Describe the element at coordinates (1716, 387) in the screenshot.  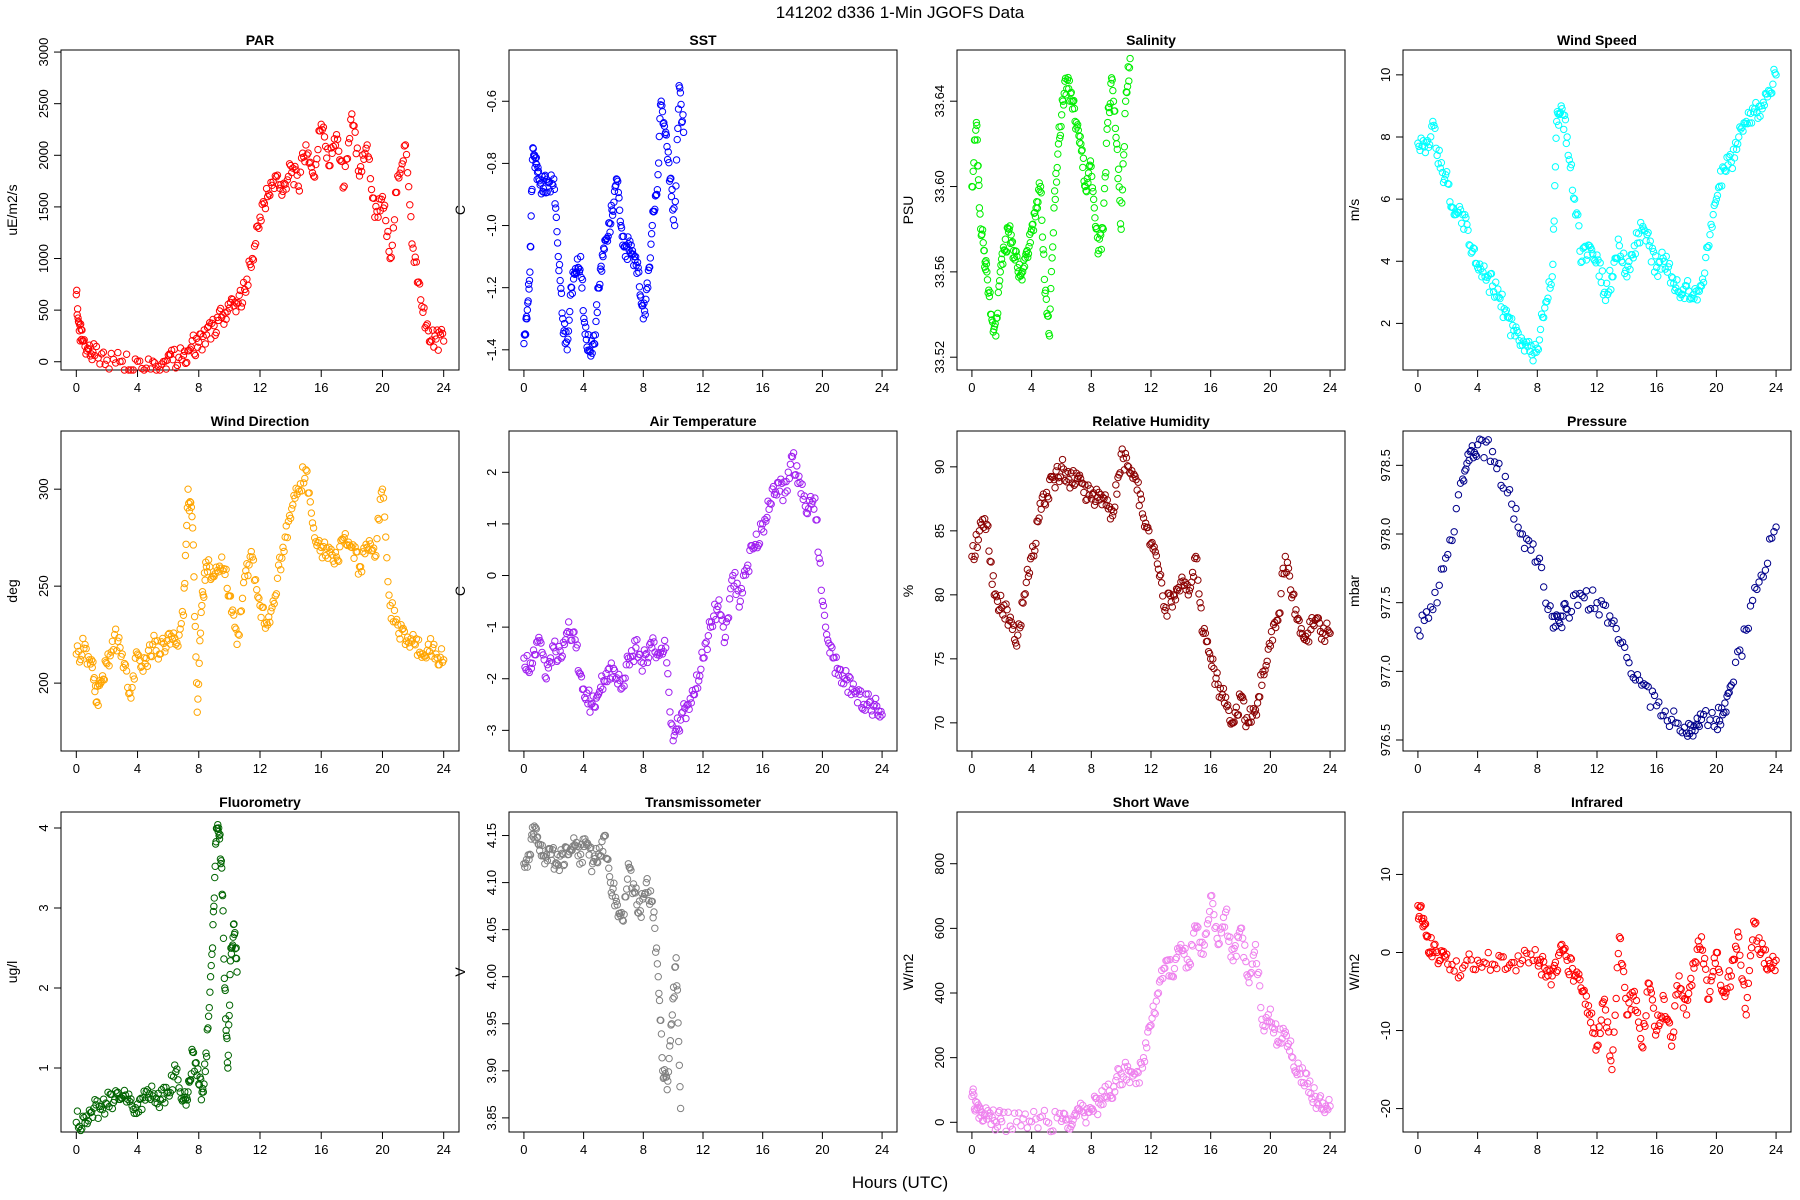
I see `x-tick-label: 20` at that location.